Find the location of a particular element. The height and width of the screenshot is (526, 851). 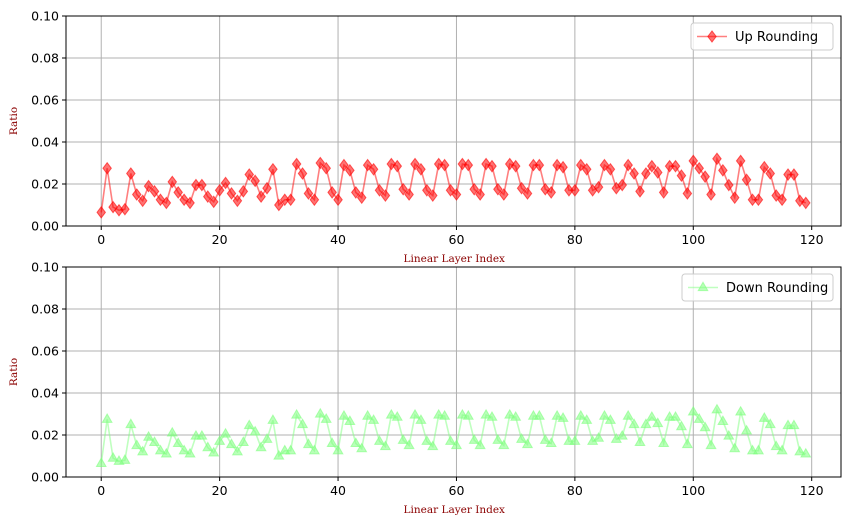

up-rounding-series is located at coordinates (453, 185).